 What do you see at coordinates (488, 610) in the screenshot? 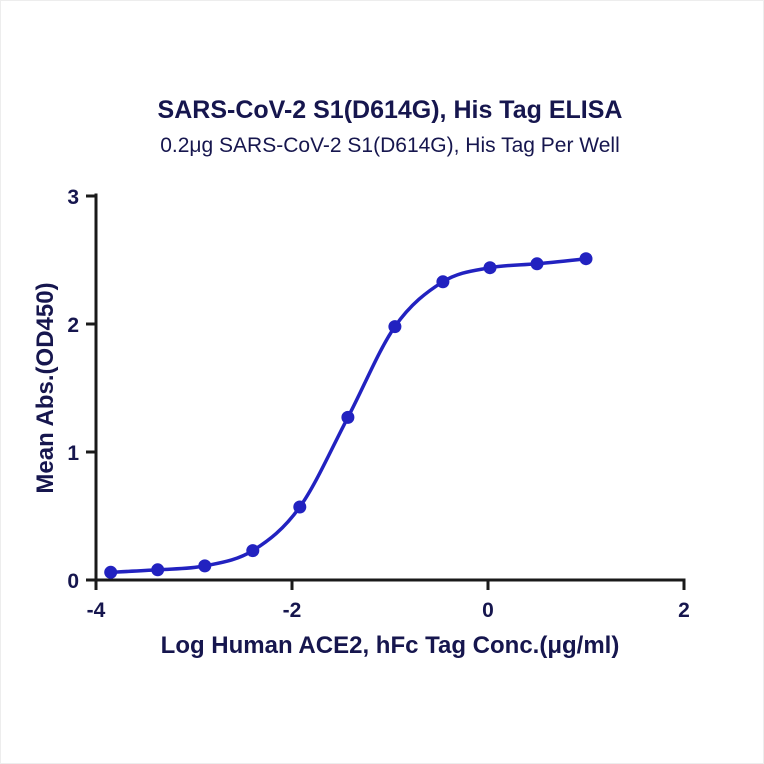
I see `x-tick-label: 0` at bounding box center [488, 610].